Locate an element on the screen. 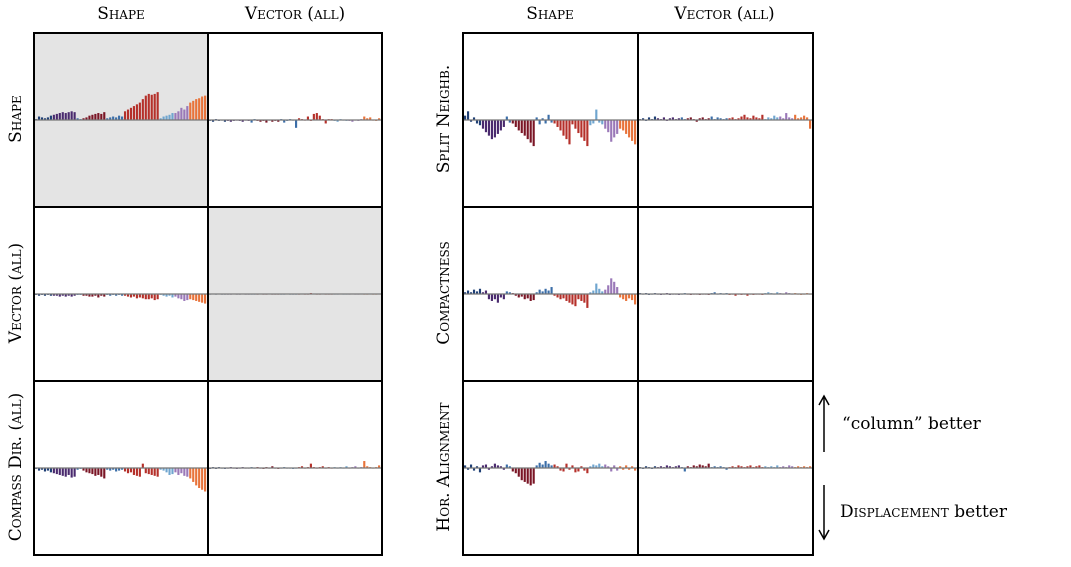 The height and width of the screenshot is (567, 1071). annotation-down: Displacement better is located at coordinates (923, 512).